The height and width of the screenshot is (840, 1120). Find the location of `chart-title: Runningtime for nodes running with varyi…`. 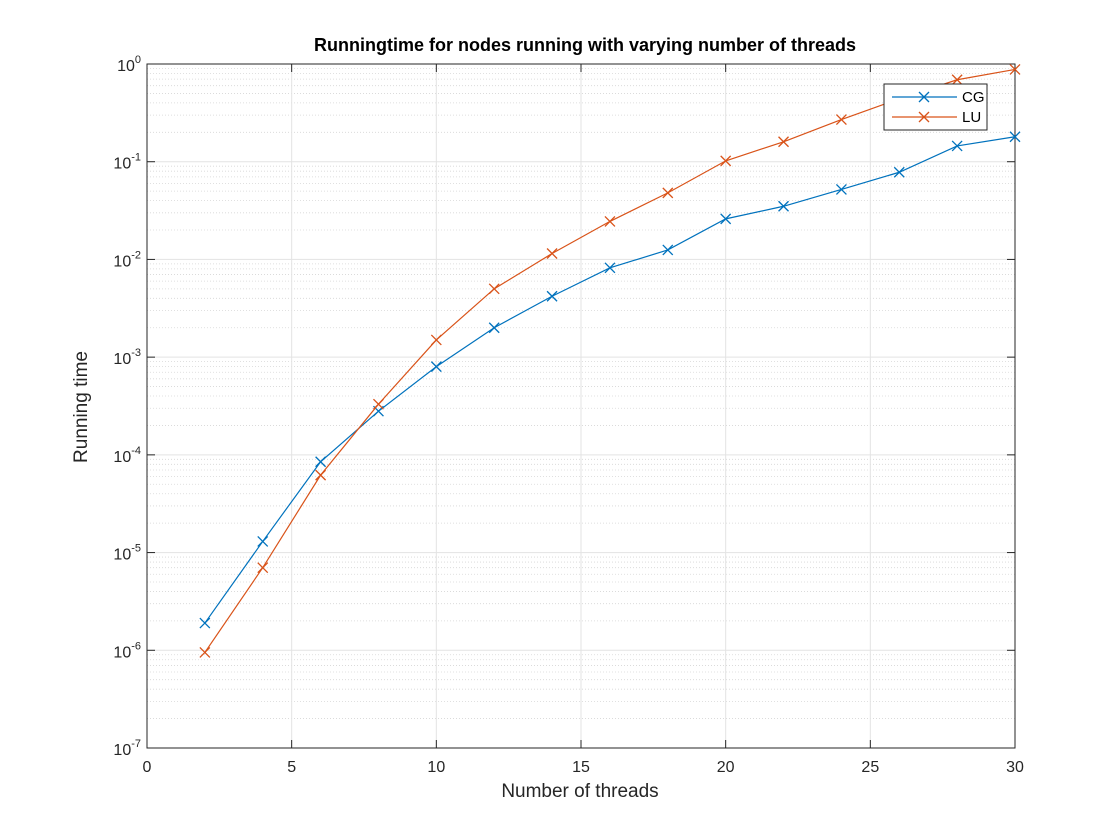

chart-title: Runningtime for nodes running with varyi… is located at coordinates (585, 45).